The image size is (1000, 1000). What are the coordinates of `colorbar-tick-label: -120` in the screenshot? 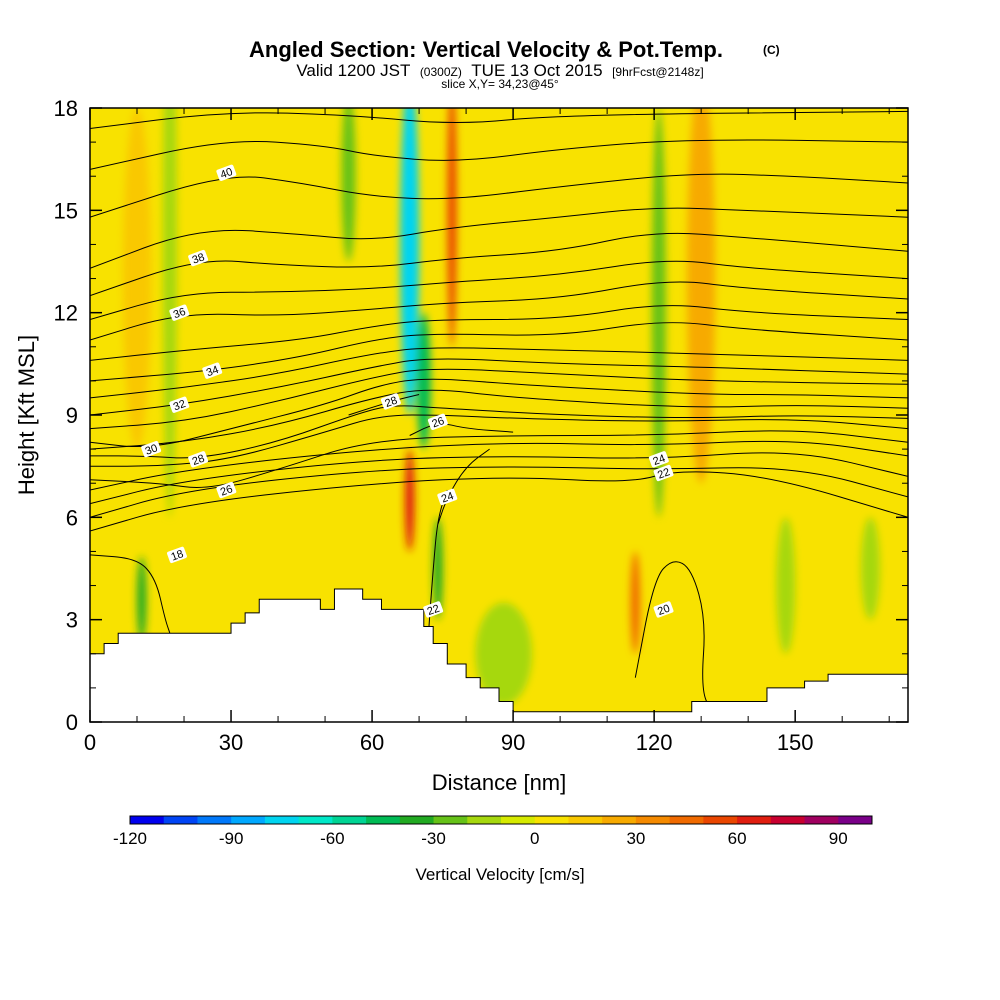 It's located at (130, 838).